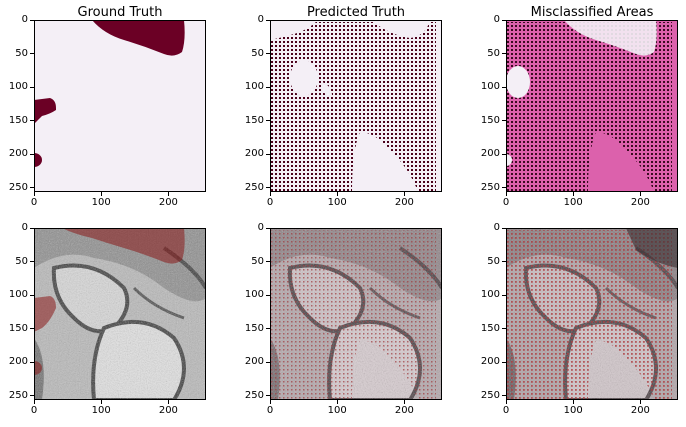  I want to click on panel-title-predicted-truth: Predicted Truth, so click(356, 12).